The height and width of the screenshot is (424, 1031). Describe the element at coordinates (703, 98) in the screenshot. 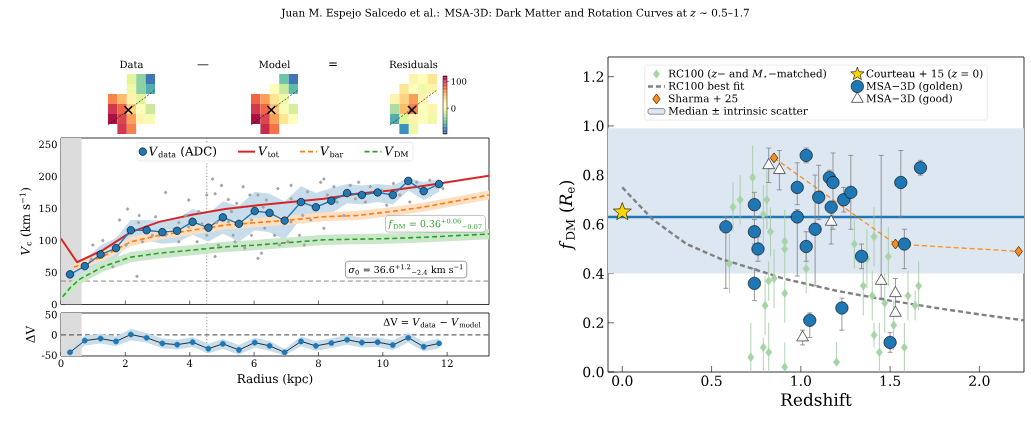

I see `legend-label: Sharma + 25` at that location.